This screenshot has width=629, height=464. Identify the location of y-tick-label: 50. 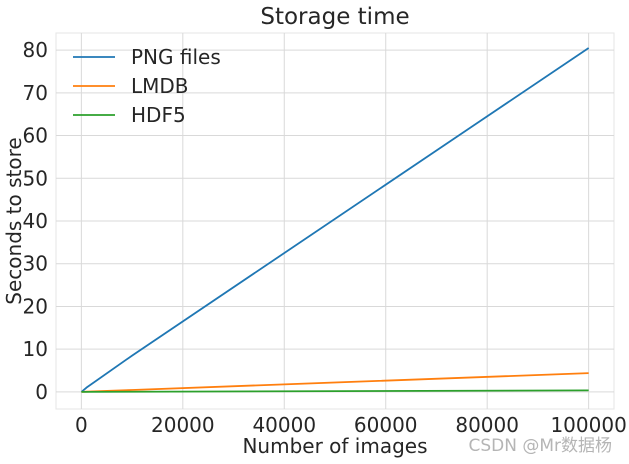
(35, 178).